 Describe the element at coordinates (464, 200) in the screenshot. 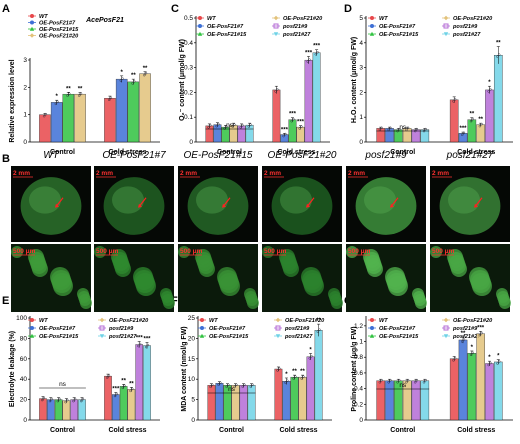

I see `callus-highlight` at that location.